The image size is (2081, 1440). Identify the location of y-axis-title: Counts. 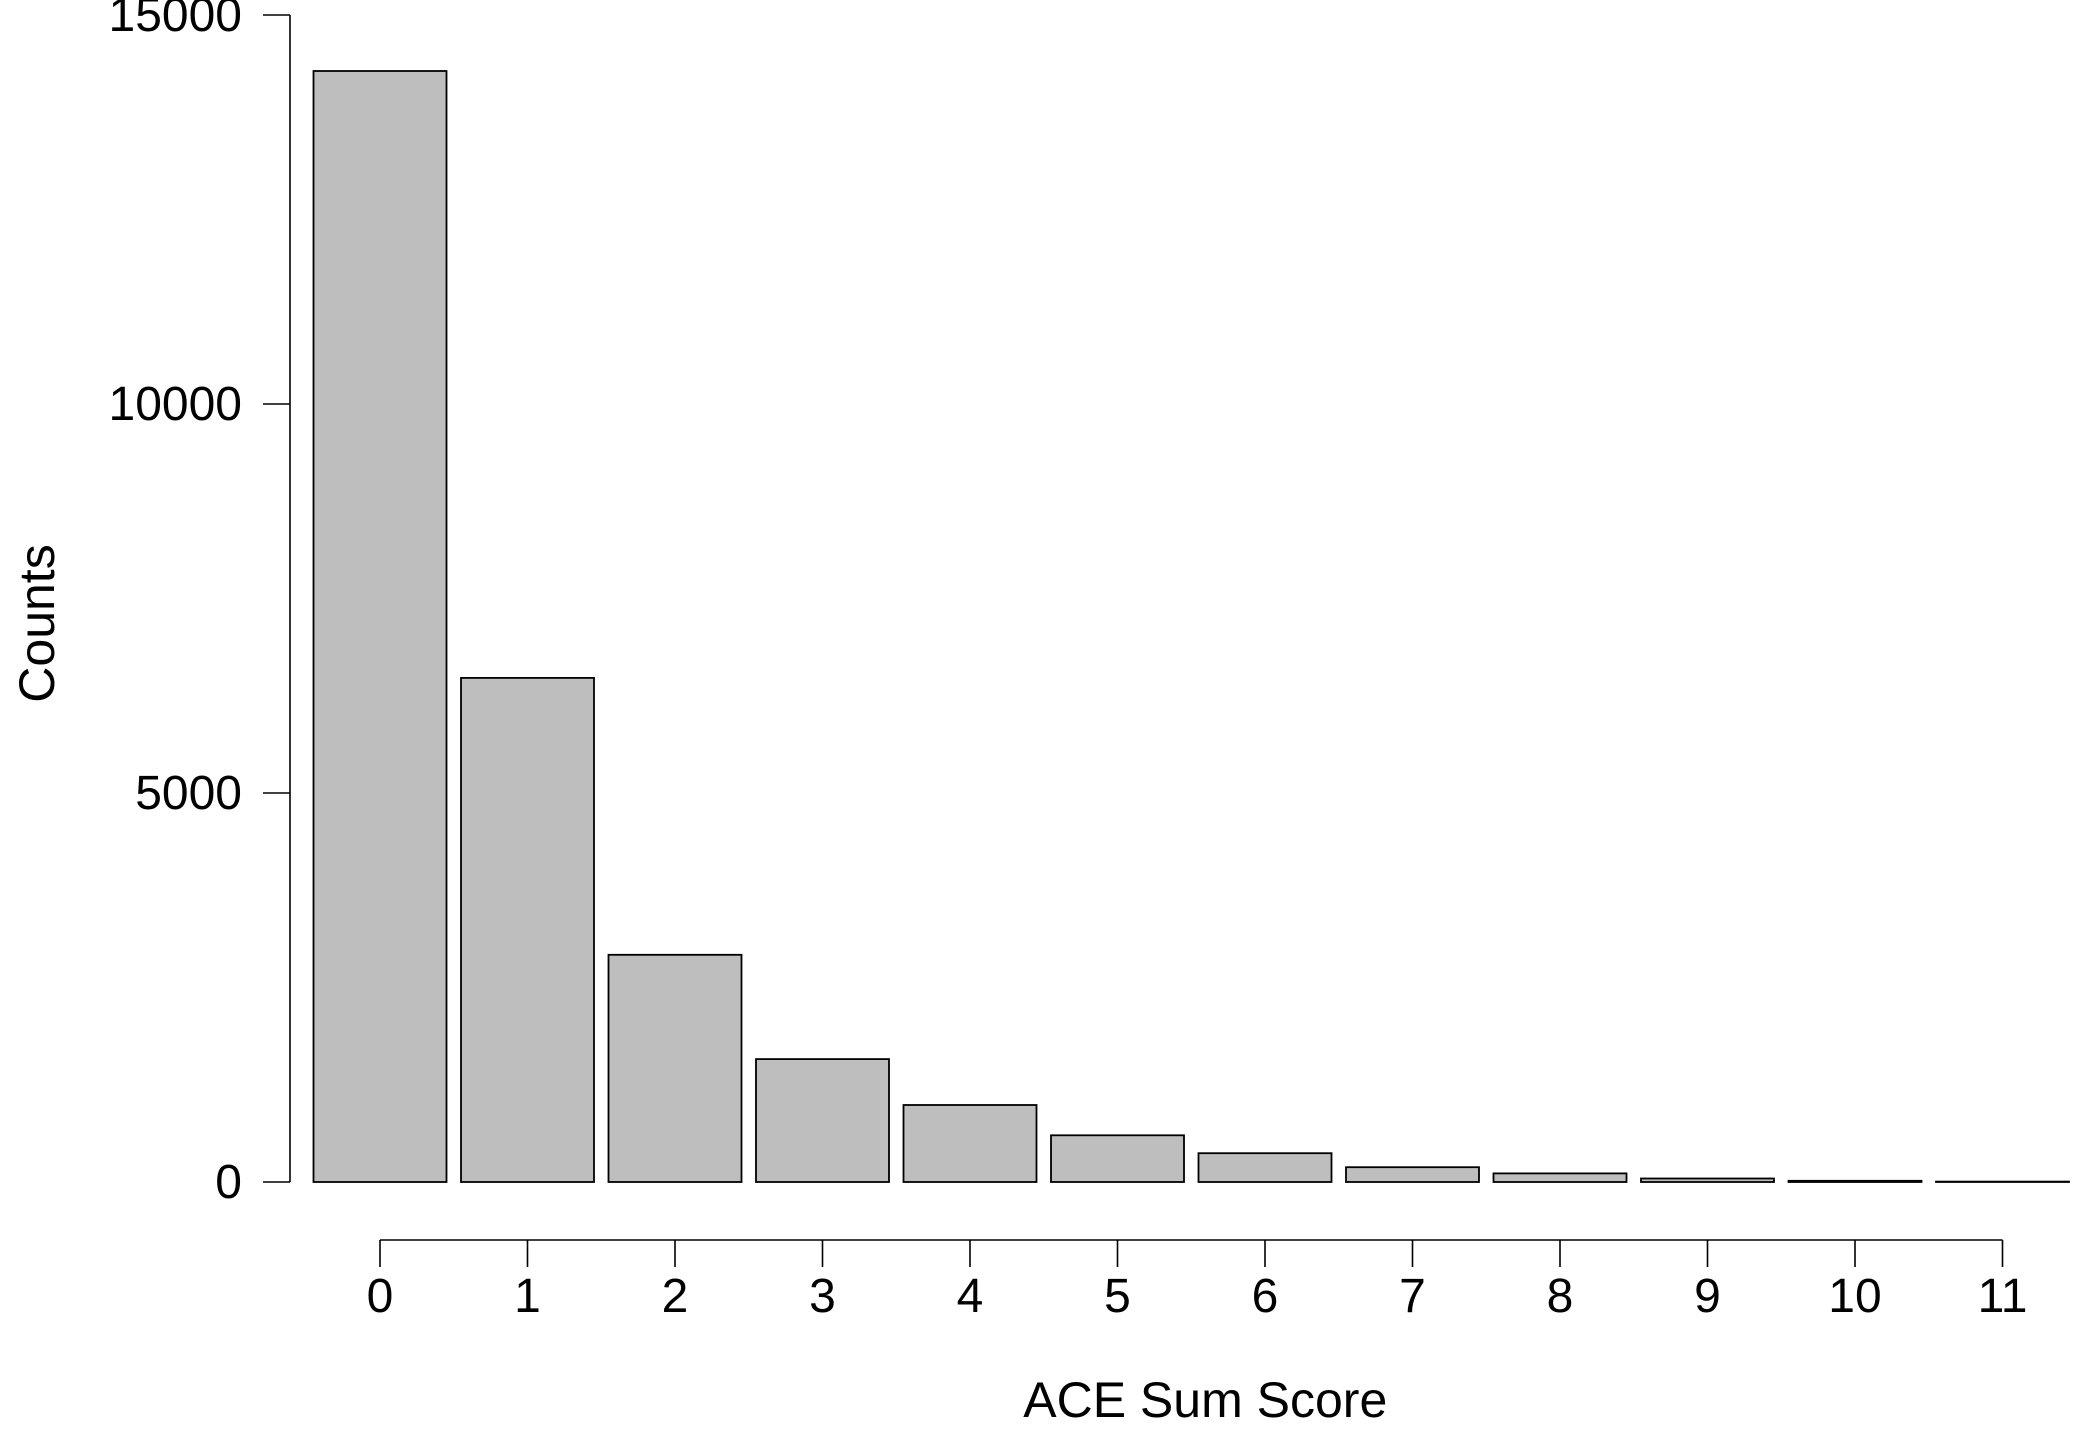
(37, 623).